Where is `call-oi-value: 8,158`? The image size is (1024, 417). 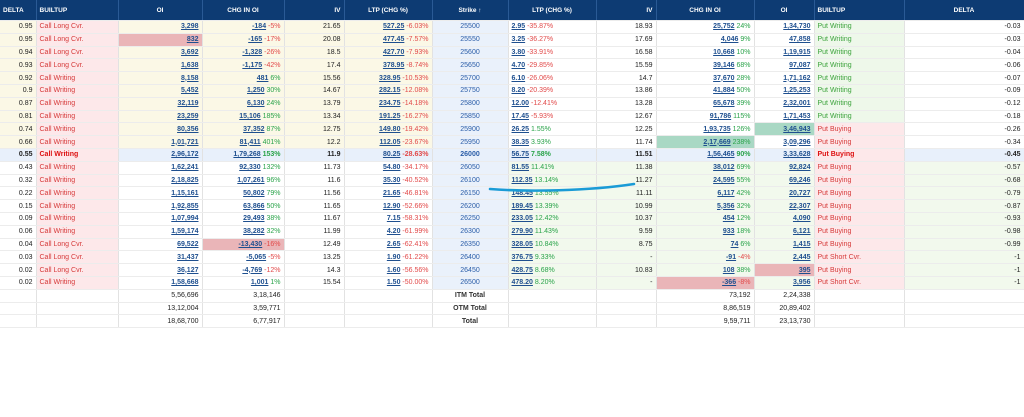
call-oi-value: 8,158 is located at coordinates (189, 78).